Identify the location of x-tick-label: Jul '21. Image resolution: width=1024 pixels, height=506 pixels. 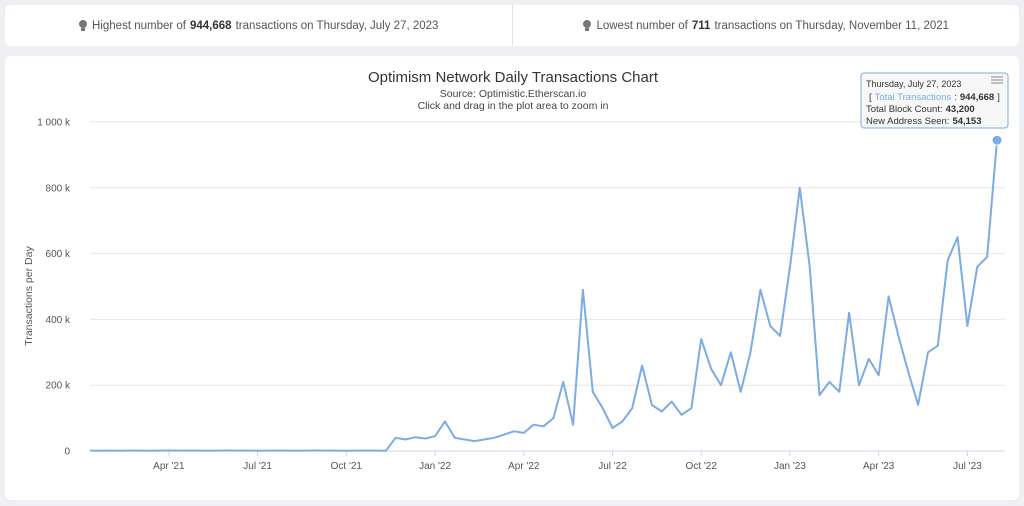
(257, 466).